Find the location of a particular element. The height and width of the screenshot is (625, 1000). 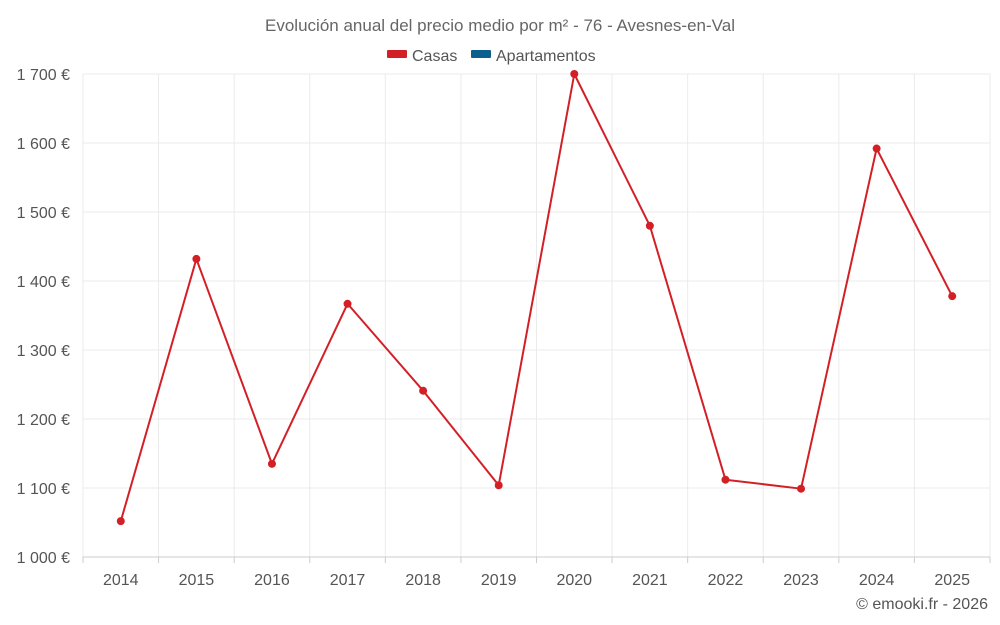

y-tick-label: 1 600 € is located at coordinates (43, 144).